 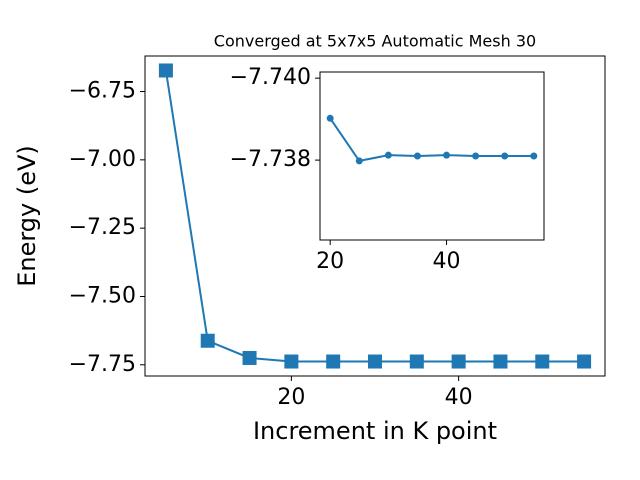 What do you see at coordinates (102, 91) in the screenshot?
I see `y-tick-label: −6.75` at bounding box center [102, 91].